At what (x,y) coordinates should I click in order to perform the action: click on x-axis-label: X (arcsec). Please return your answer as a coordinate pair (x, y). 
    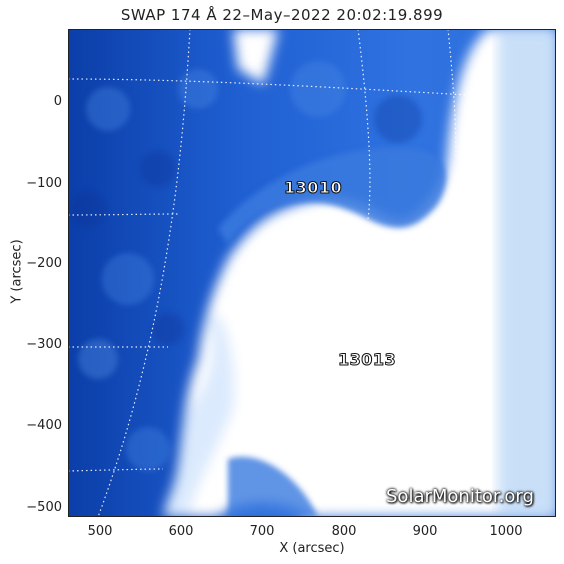
    Looking at the image, I should click on (312, 548).